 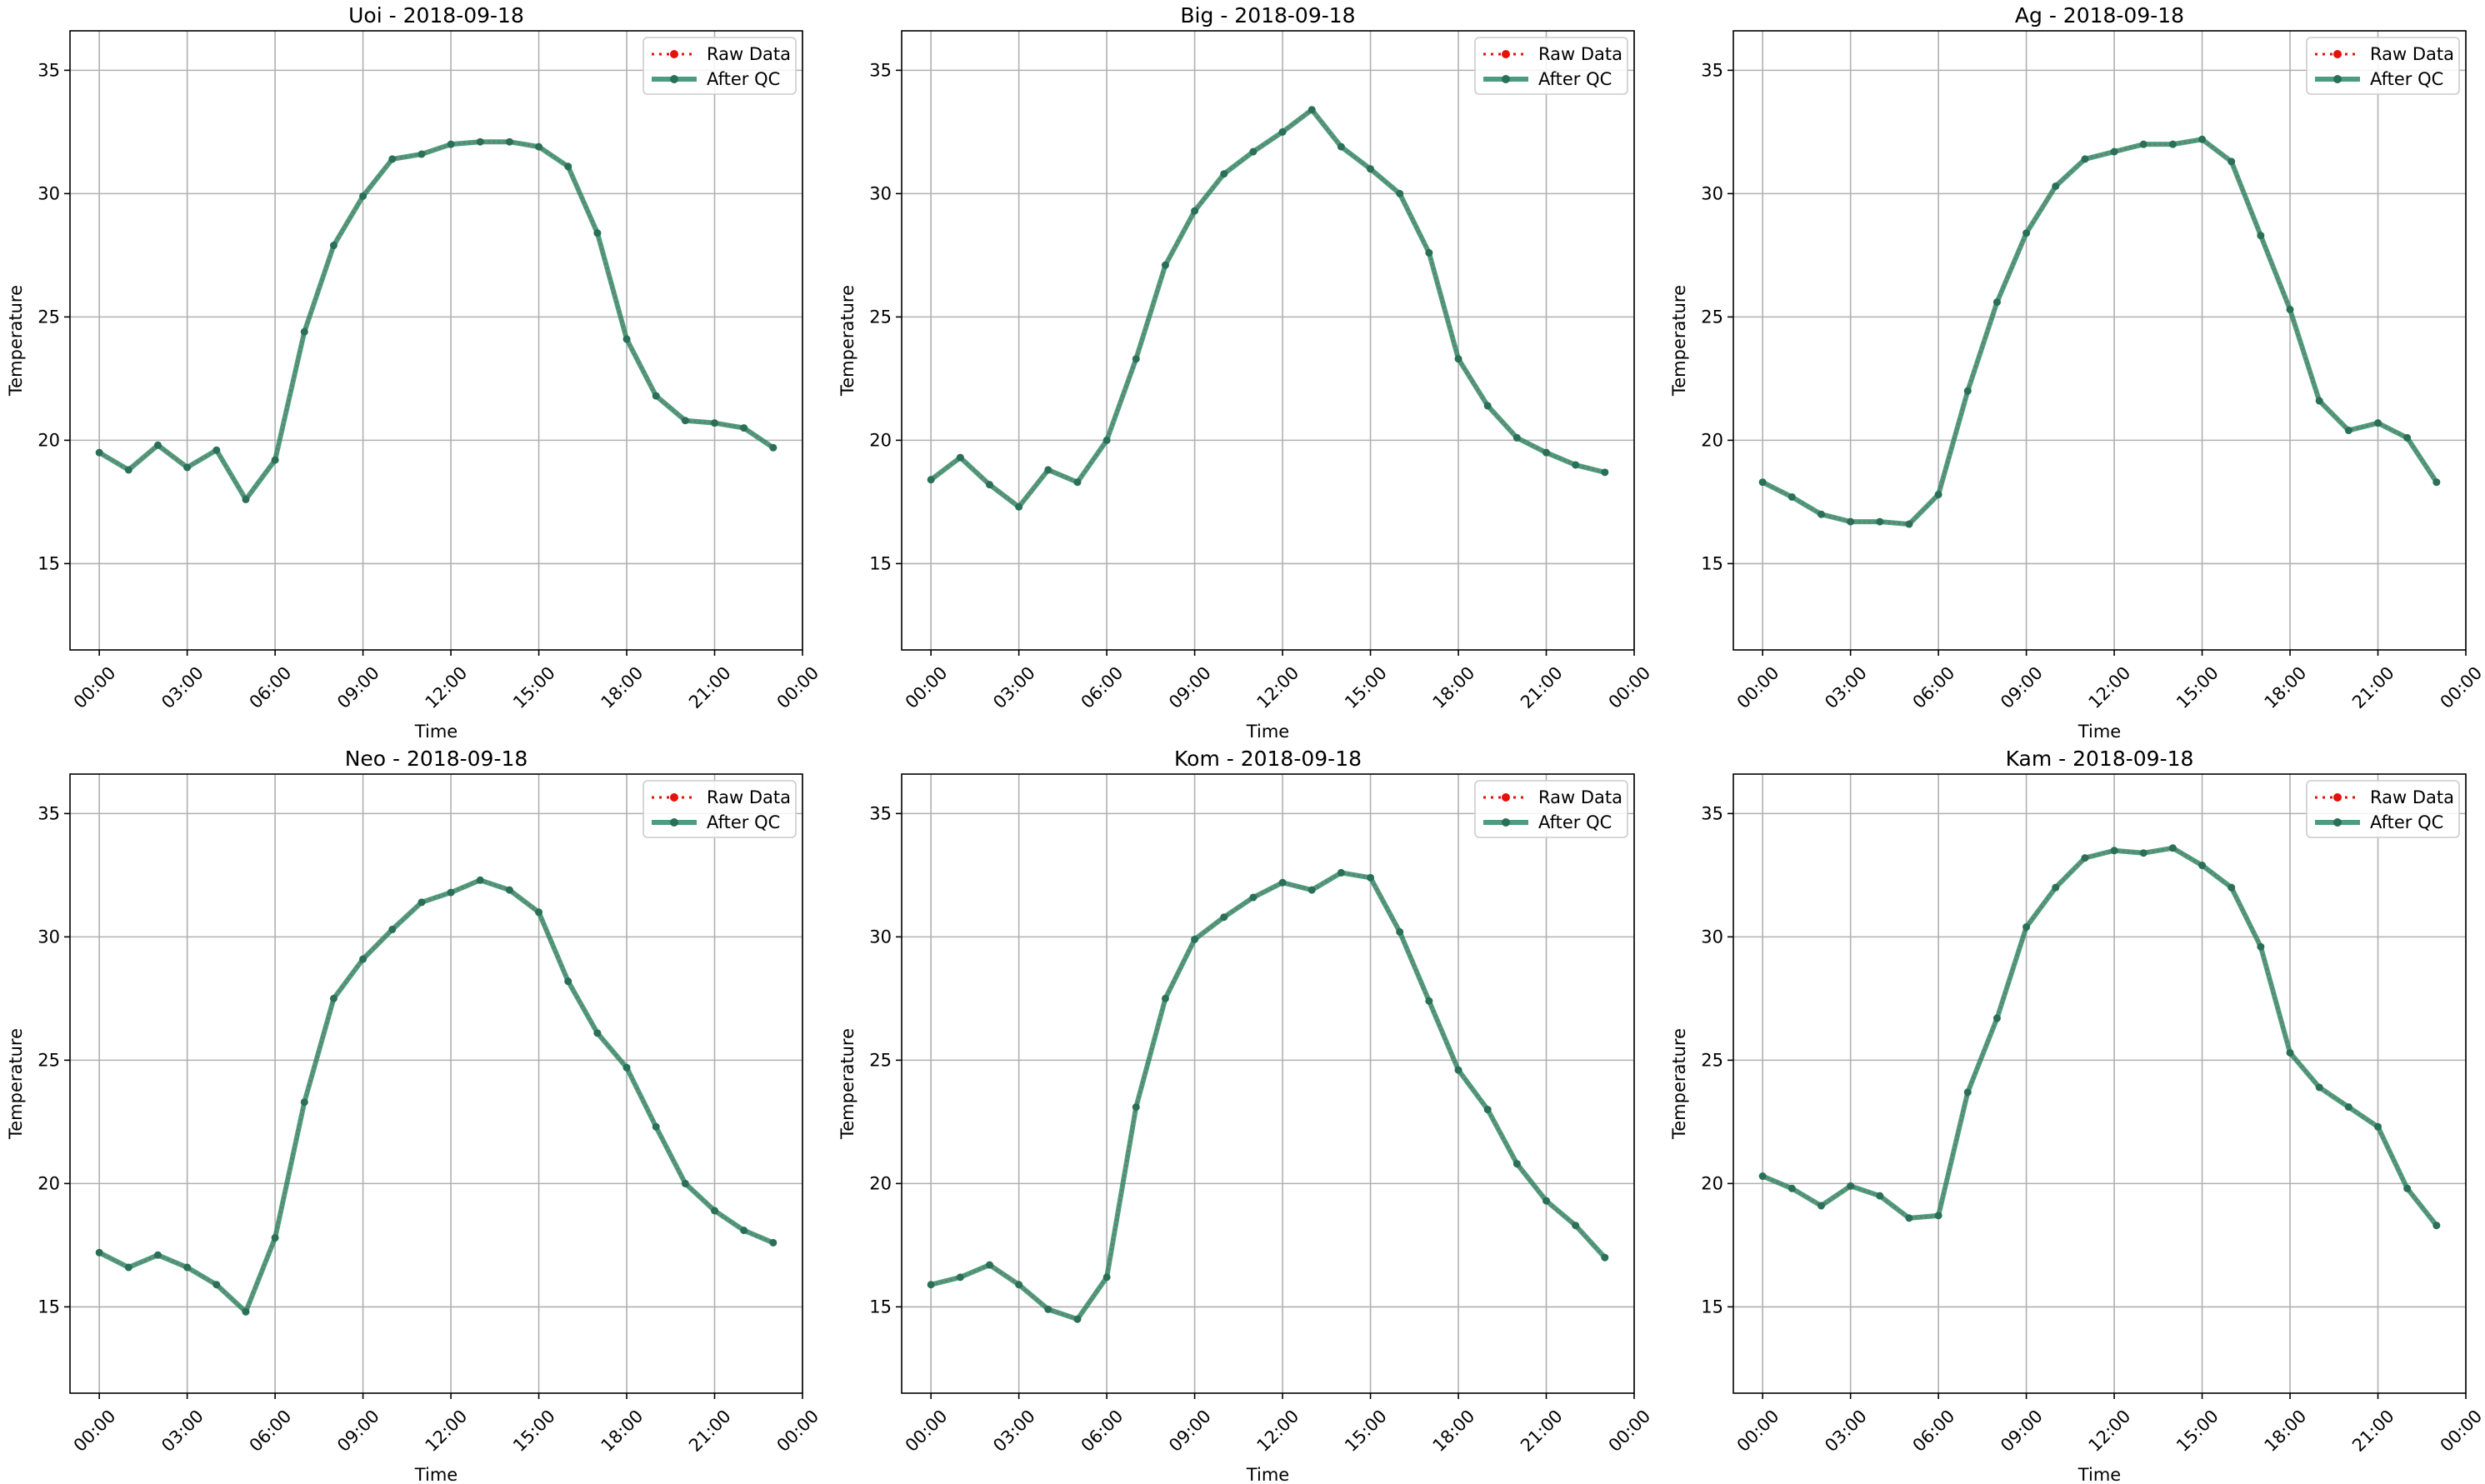 What do you see at coordinates (2099, 1474) in the screenshot?
I see `x-axis-label: Time` at bounding box center [2099, 1474].